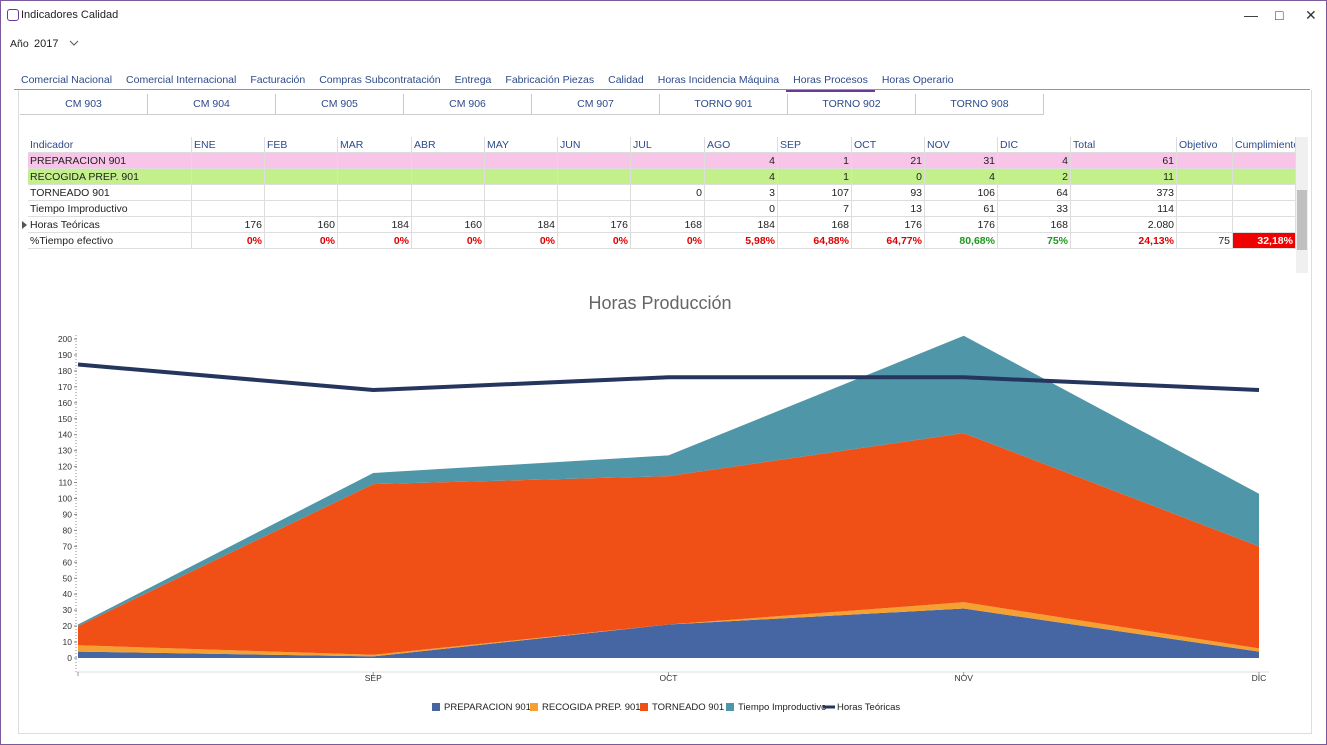 The height and width of the screenshot is (745, 1327). Describe the element at coordinates (278, 80) in the screenshot. I see `tab: Facturación` at that location.